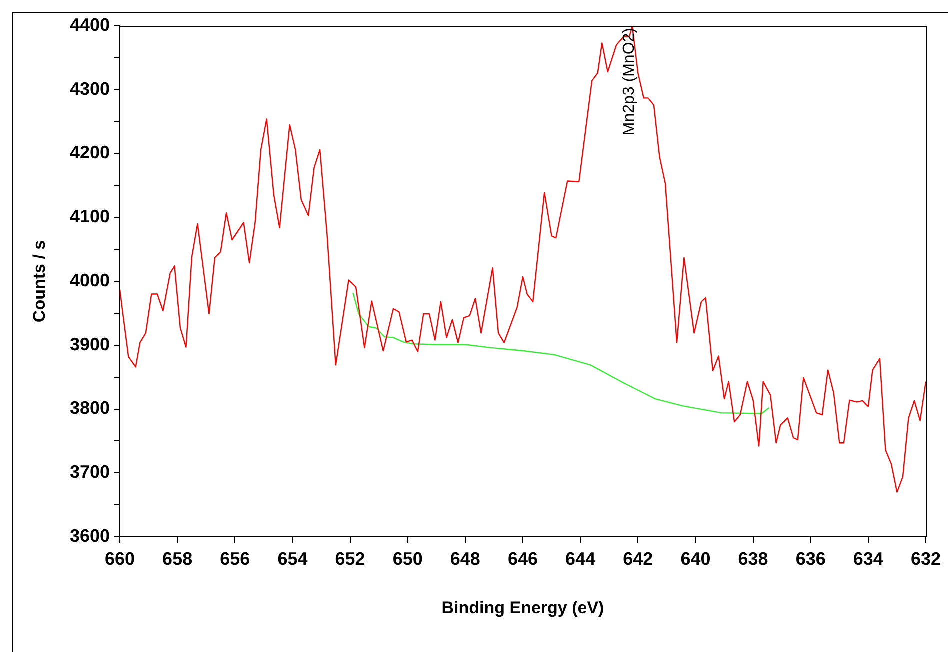 This screenshot has height=653, width=948. I want to click on x-tick-label: 660, so click(120, 558).